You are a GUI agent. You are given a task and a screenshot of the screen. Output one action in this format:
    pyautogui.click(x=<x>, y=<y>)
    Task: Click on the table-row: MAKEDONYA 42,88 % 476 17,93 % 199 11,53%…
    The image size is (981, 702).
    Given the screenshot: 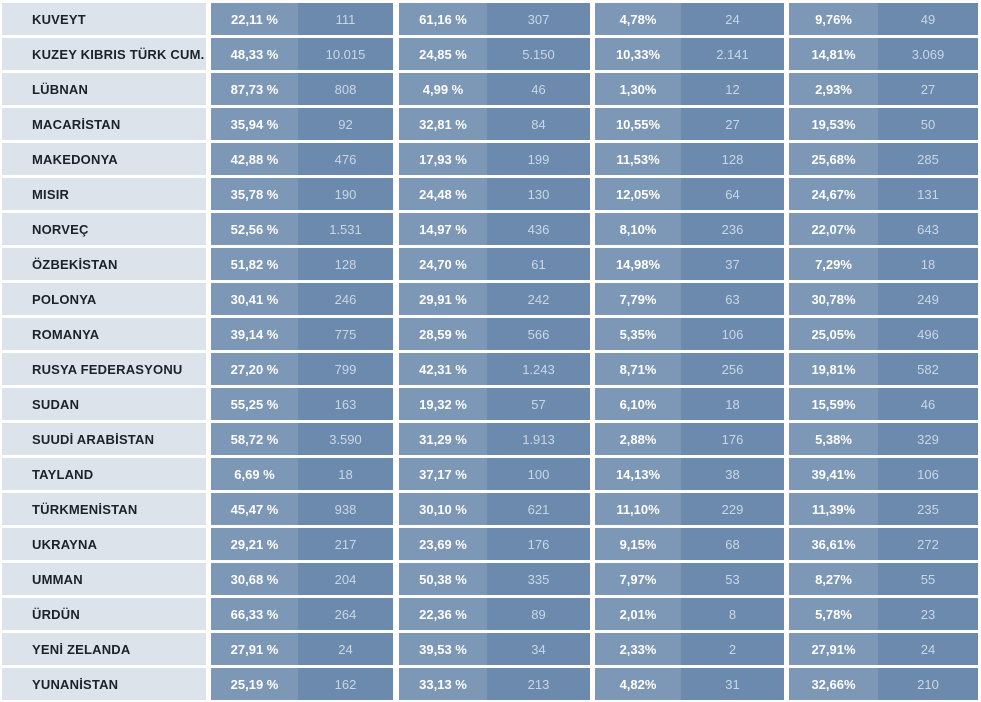 What is the action you would take?
    pyautogui.click(x=490, y=159)
    